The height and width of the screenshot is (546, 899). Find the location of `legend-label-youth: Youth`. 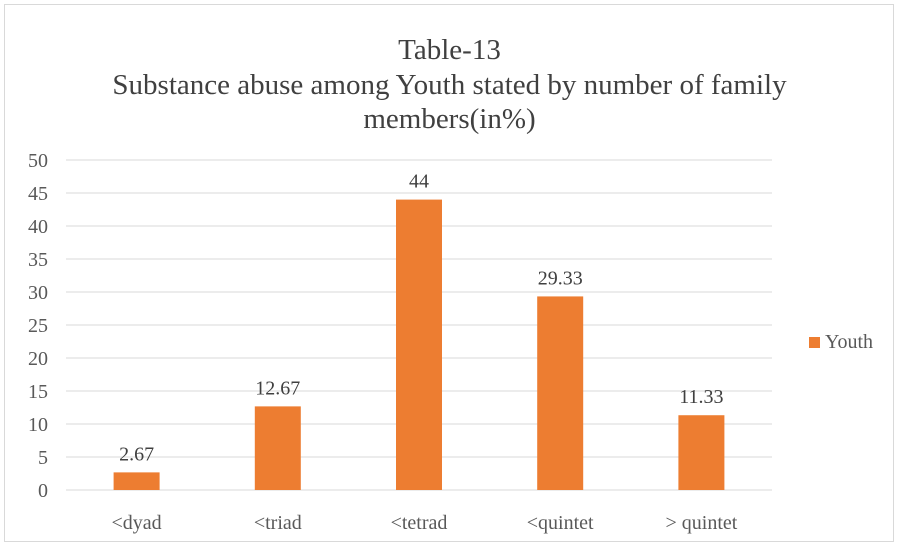

legend-label-youth: Youth is located at coordinates (849, 342).